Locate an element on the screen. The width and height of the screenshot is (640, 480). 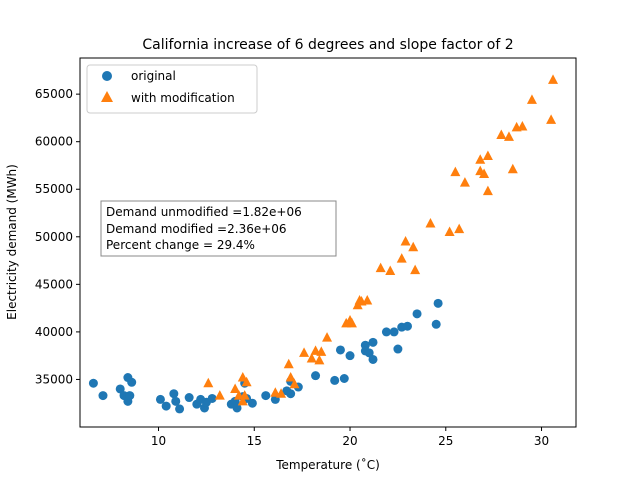
legend-label-with-modification: with modification is located at coordinates (183, 98).